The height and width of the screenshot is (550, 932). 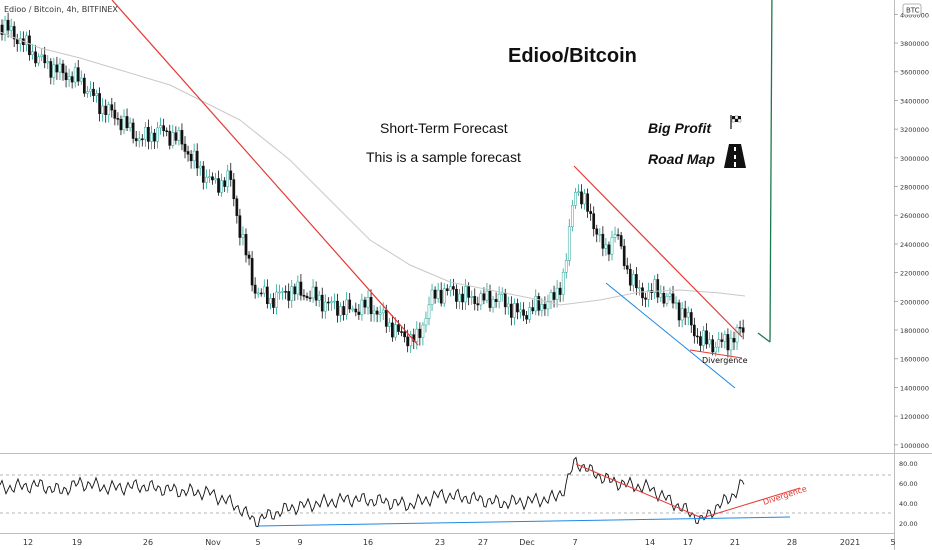 What do you see at coordinates (77, 542) in the screenshot?
I see `time-tick-label: 19` at bounding box center [77, 542].